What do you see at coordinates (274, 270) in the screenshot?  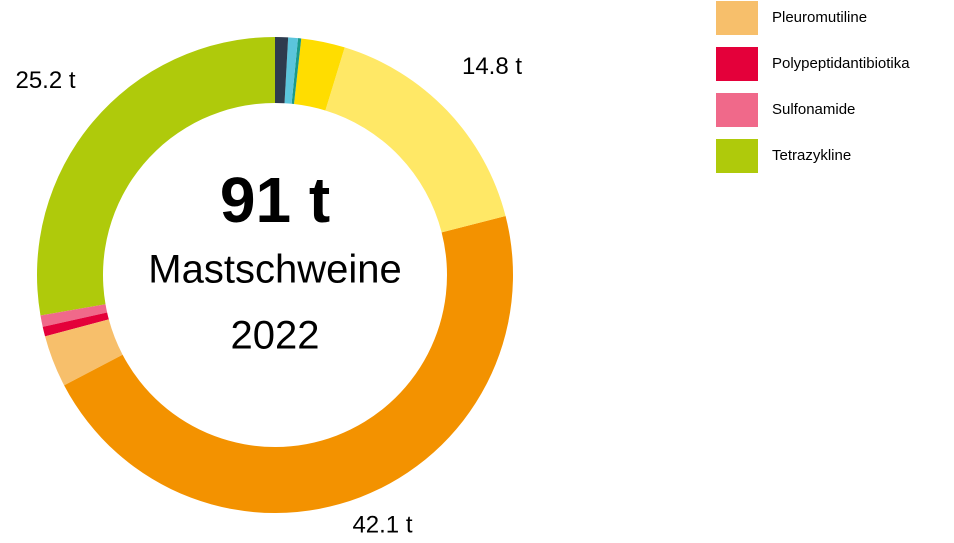 I see `center-title: Mastschweine` at bounding box center [274, 270].